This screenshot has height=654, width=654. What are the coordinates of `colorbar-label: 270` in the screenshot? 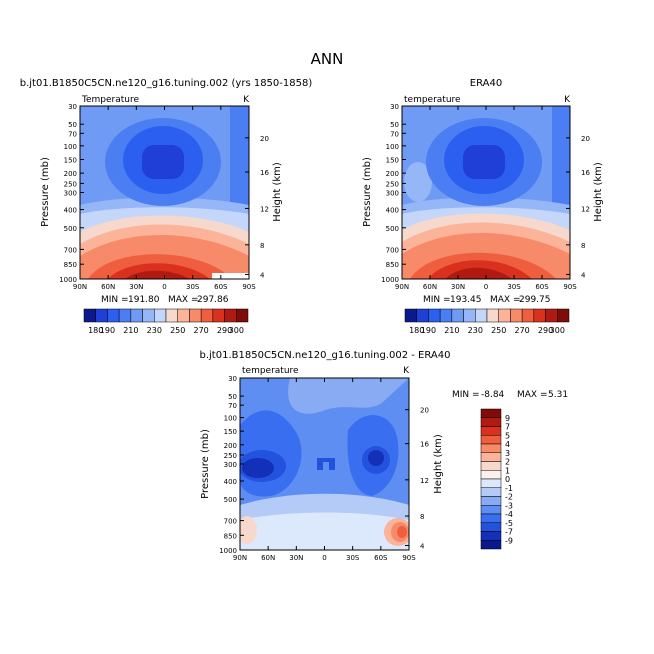 It's located at (522, 330).